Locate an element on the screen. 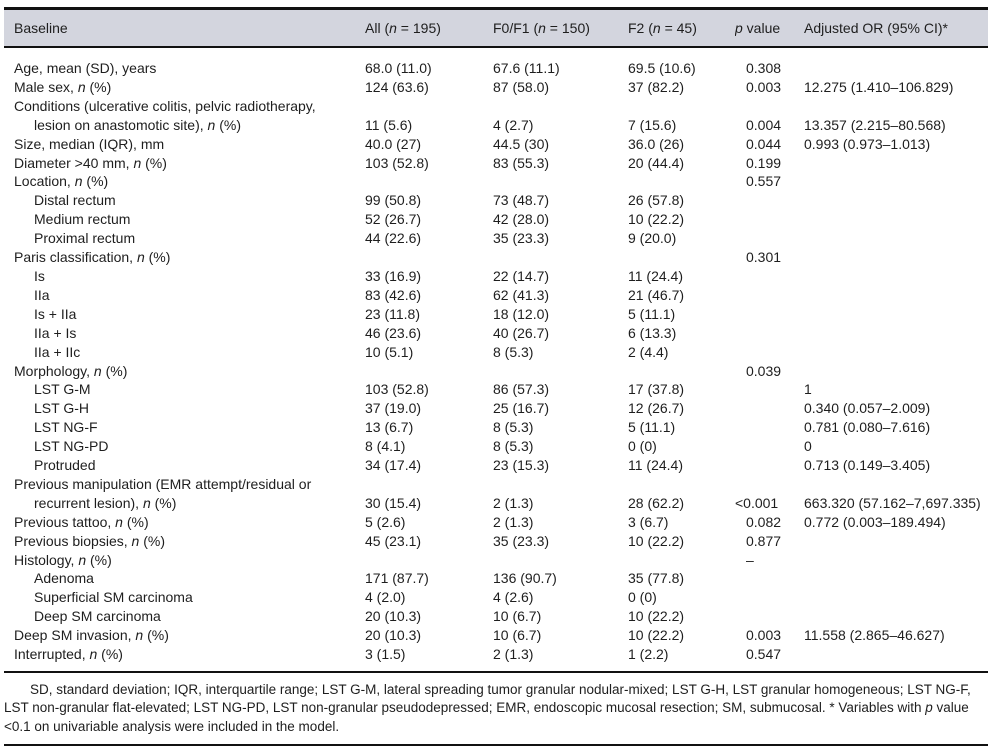  cell-adjusted-or: 12.275 (1.410–106.829) is located at coordinates (879, 86).